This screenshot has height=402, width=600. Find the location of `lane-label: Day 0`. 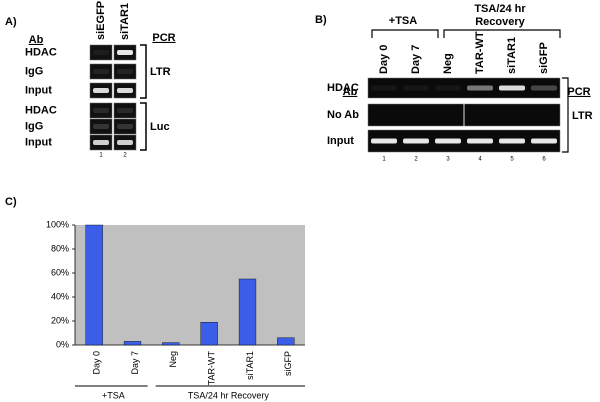

lane-label: Day 0 is located at coordinates (384, 59).